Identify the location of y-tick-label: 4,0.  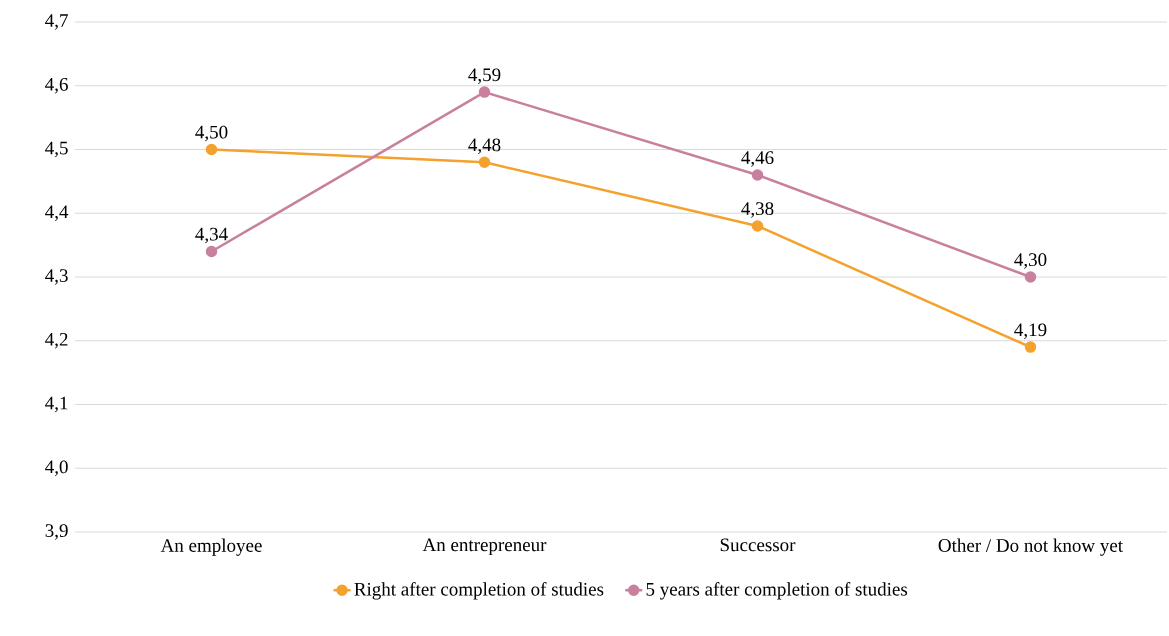
(56, 468).